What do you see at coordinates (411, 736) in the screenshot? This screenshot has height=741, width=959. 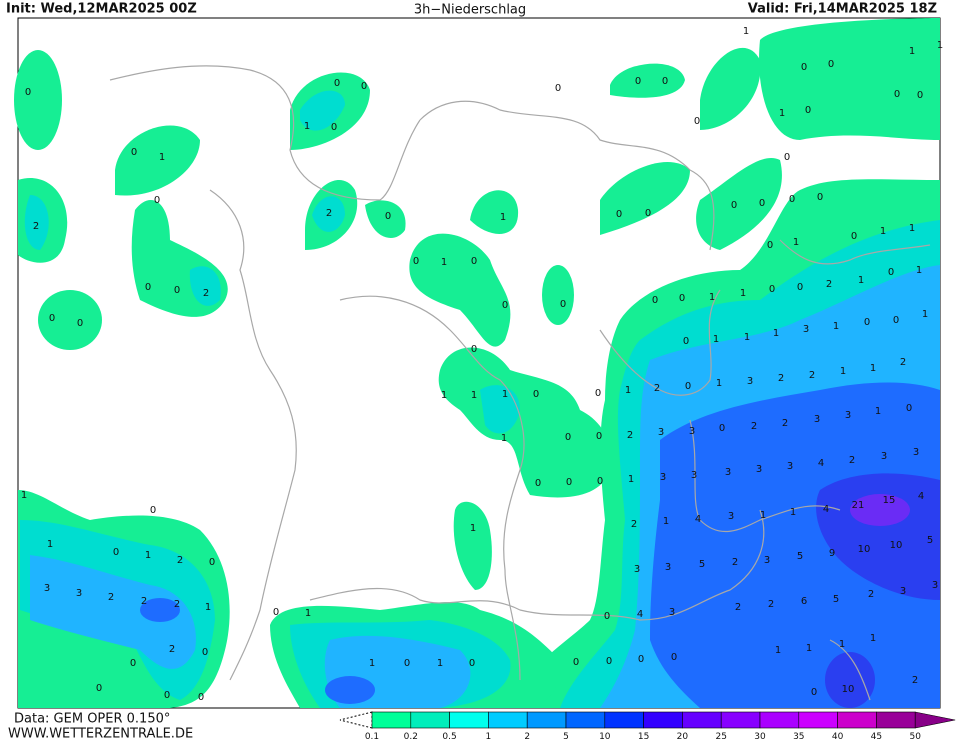 I see `legend-level-label: 0.2` at bounding box center [411, 736].